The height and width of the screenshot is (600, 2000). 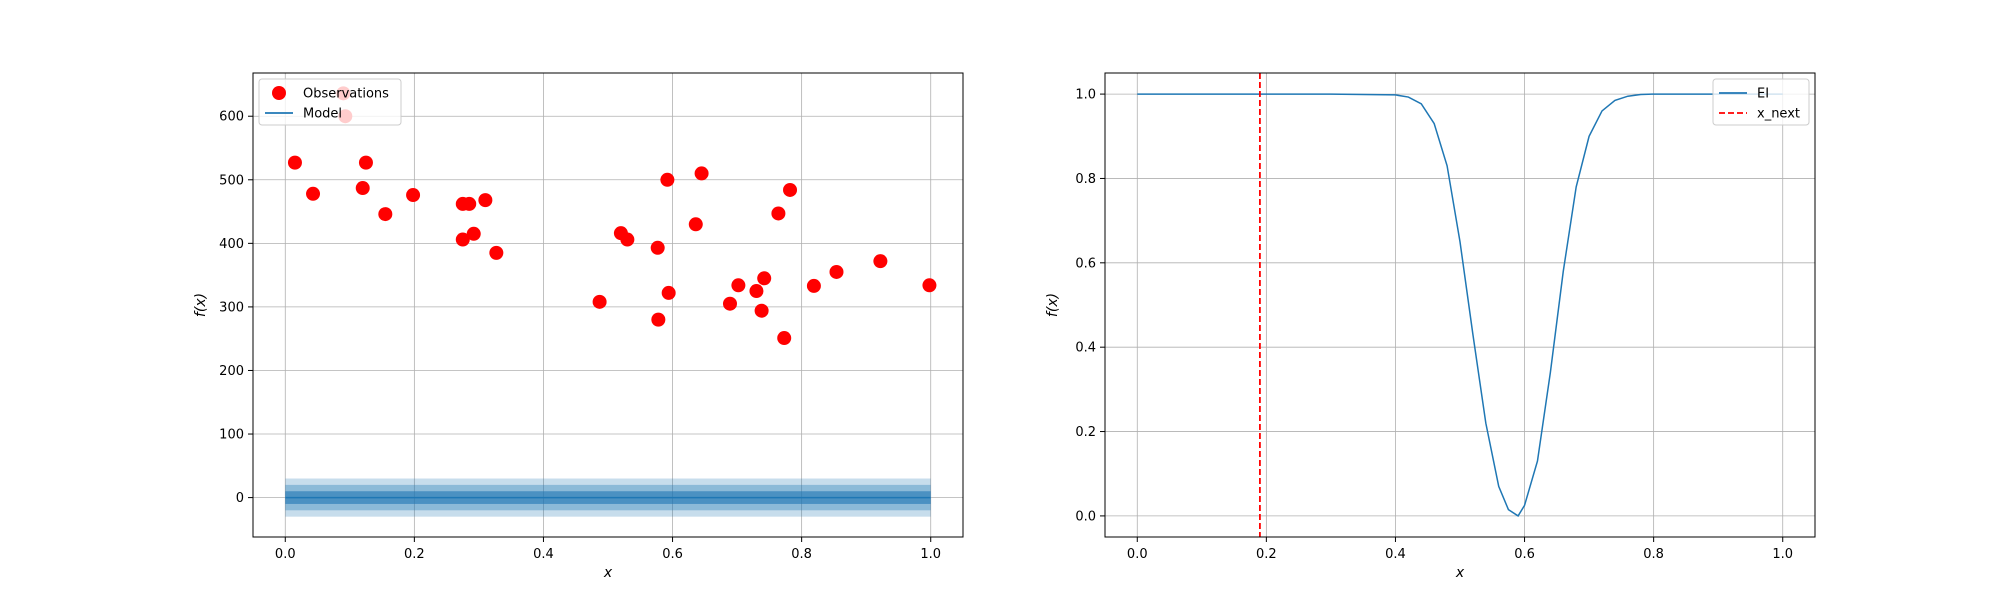 What do you see at coordinates (1085, 95) in the screenshot?
I see `y-tick-label: 1.0` at bounding box center [1085, 95].